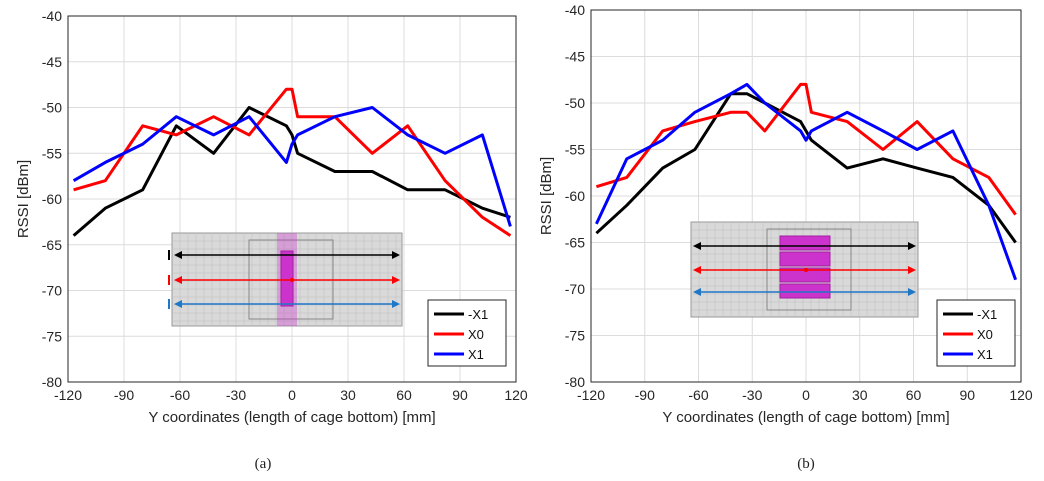 This screenshot has width=1044, height=481. I want to click on subfigure-caption: (a), so click(263, 464).